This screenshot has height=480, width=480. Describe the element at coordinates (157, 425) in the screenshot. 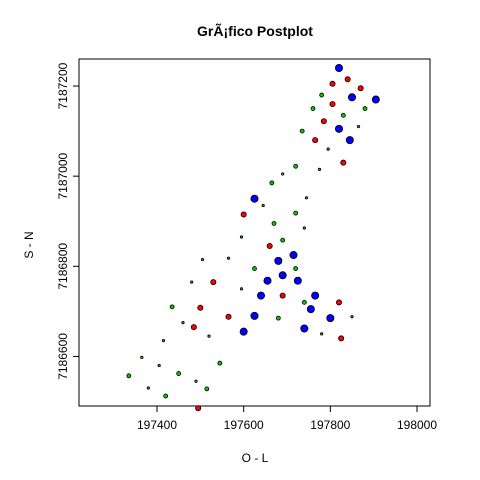

I see `x-tick-label: 197400` at that location.